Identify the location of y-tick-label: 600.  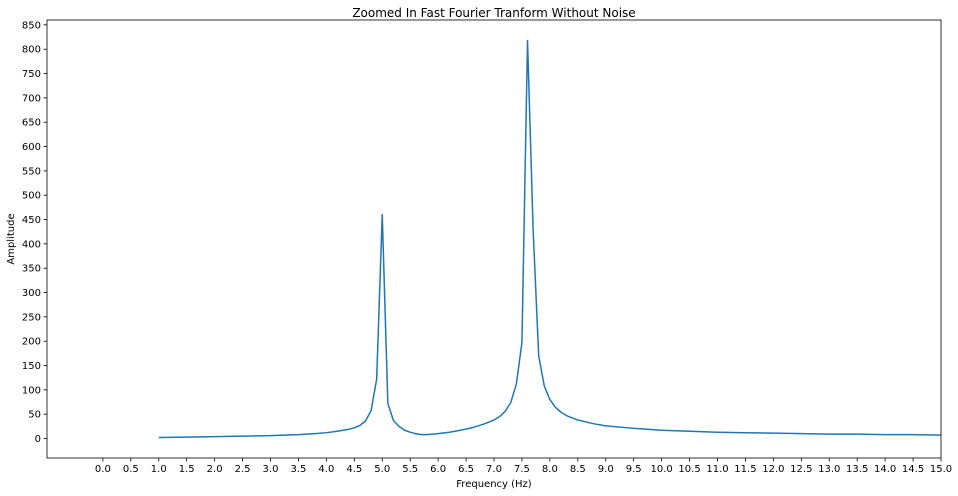
(31, 147).